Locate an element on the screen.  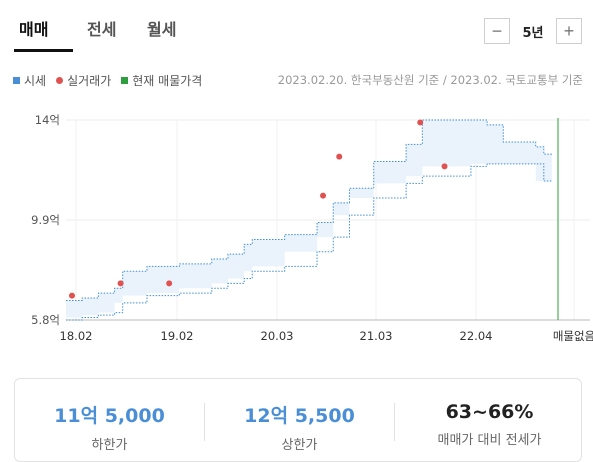
legend-item-real-transaction: 실거래가 is located at coordinates (83, 80).